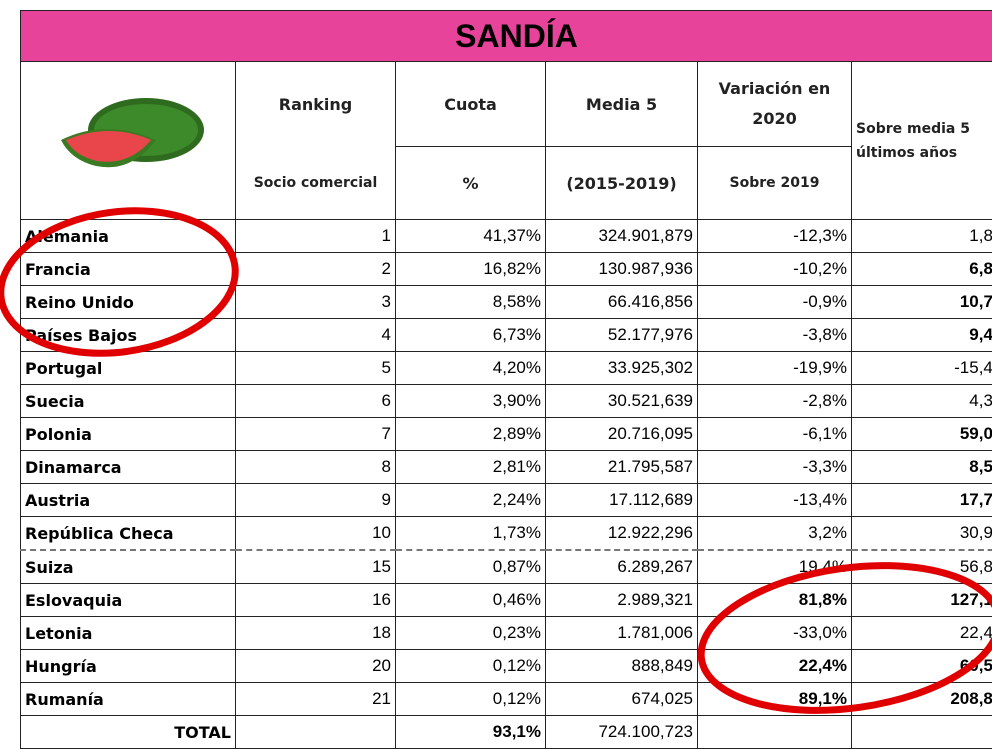 The image size is (992, 750). Describe the element at coordinates (128, 633) in the screenshot. I see `country: Letonia` at that location.